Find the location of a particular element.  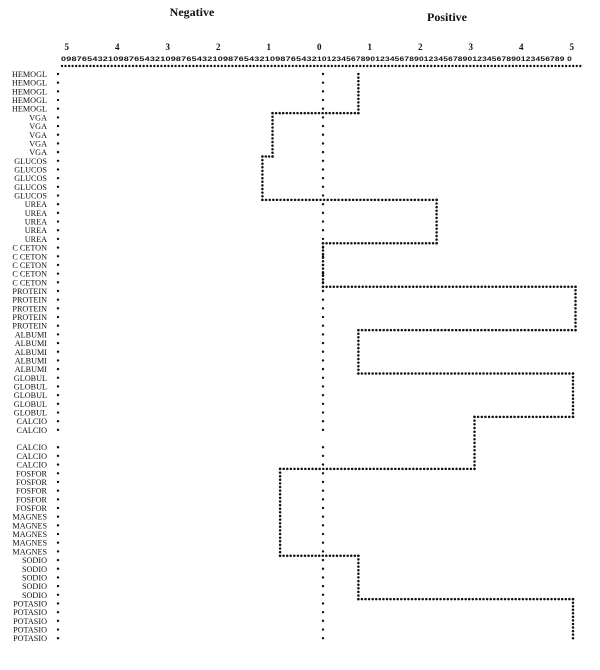

row-label: GLOBUL is located at coordinates (30, 378).